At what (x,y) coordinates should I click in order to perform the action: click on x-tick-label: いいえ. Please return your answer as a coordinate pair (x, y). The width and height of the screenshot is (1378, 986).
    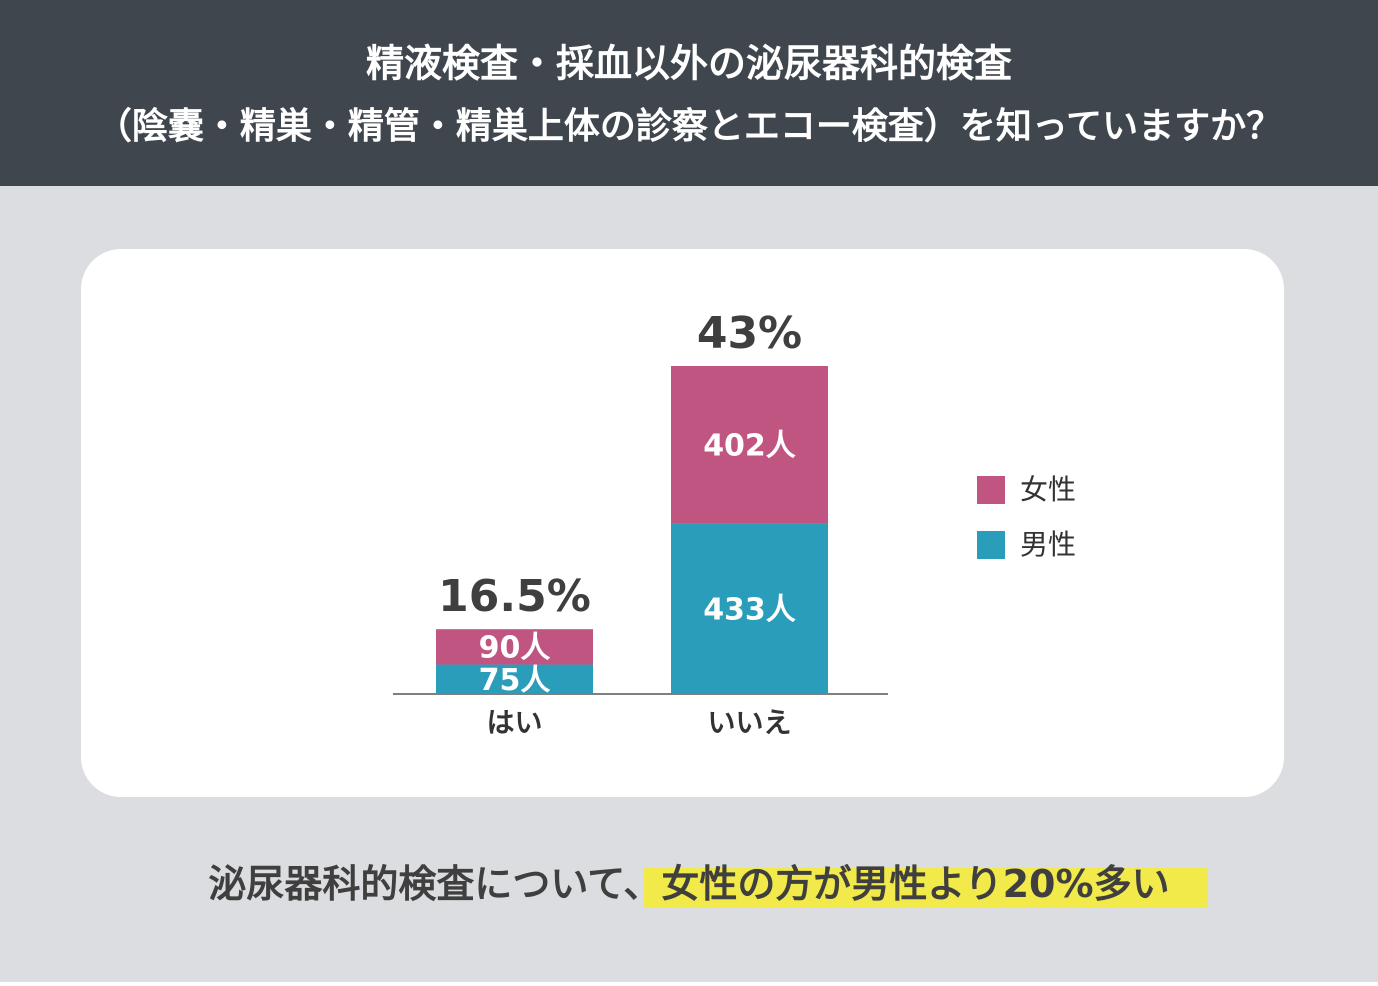
    Looking at the image, I should click on (749, 722).